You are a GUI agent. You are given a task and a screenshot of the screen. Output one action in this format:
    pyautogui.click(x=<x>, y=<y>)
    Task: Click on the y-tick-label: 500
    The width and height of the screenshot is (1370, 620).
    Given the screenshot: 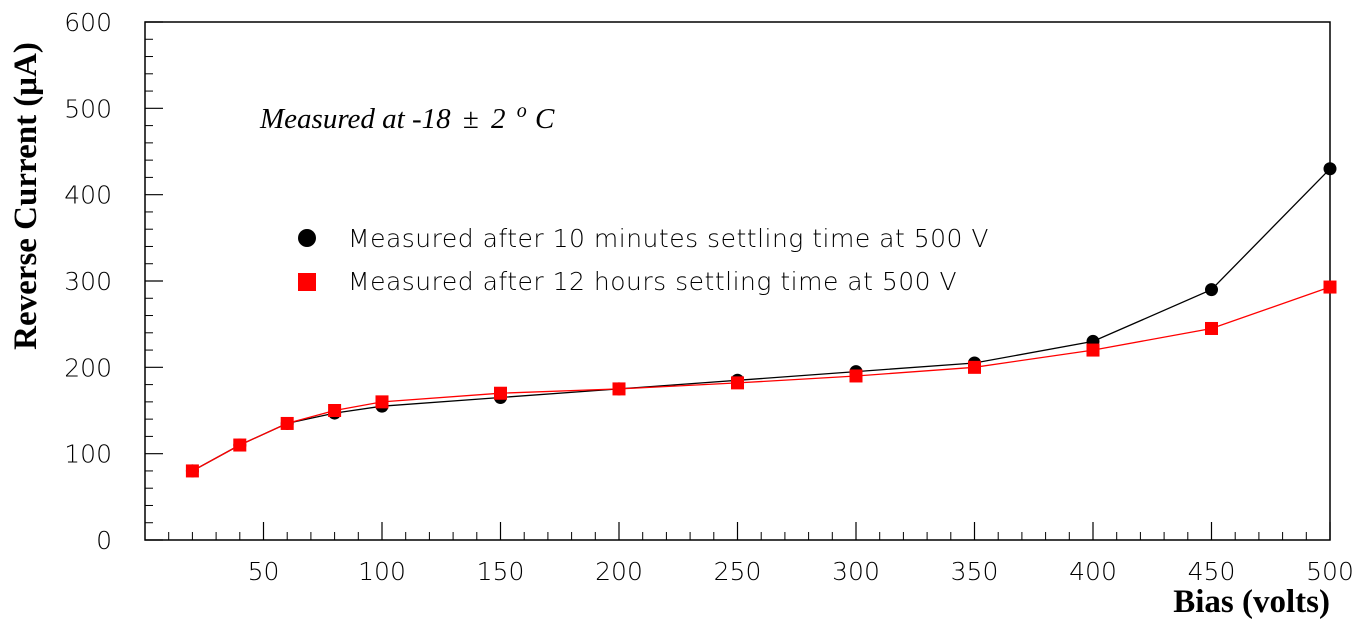 What is the action you would take?
    pyautogui.click(x=88, y=108)
    